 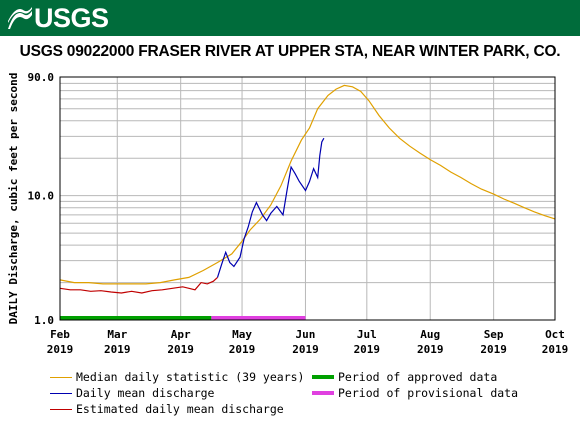 What do you see at coordinates (306, 334) in the screenshot?
I see `x-tick-label: Jun` at bounding box center [306, 334].